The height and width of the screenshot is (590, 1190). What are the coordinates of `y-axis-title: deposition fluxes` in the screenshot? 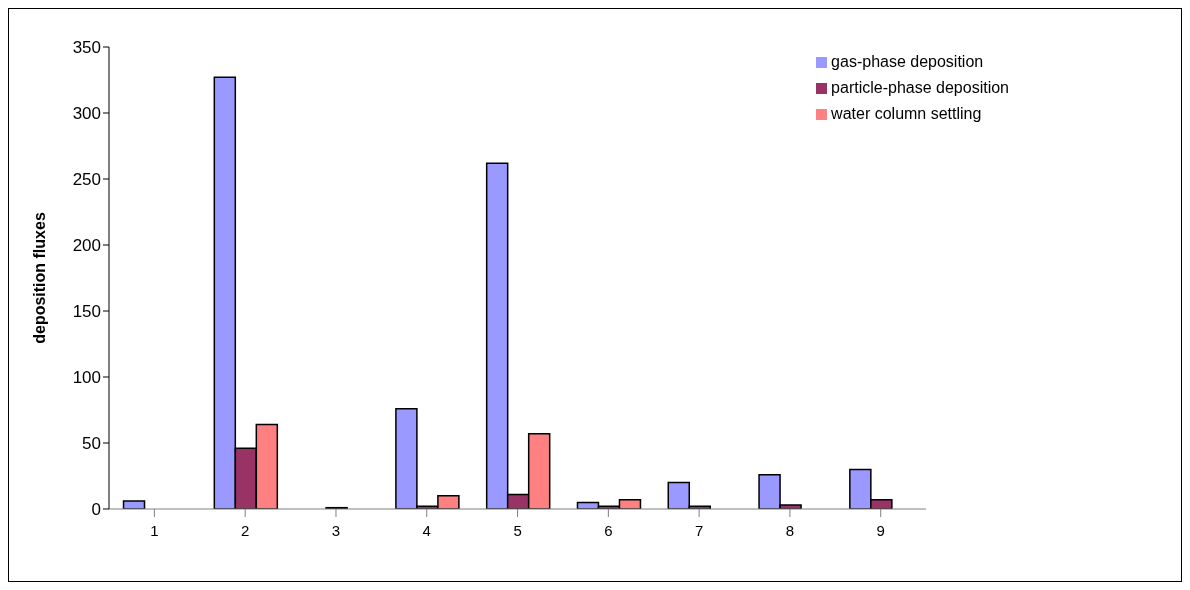 It's located at (39, 278).